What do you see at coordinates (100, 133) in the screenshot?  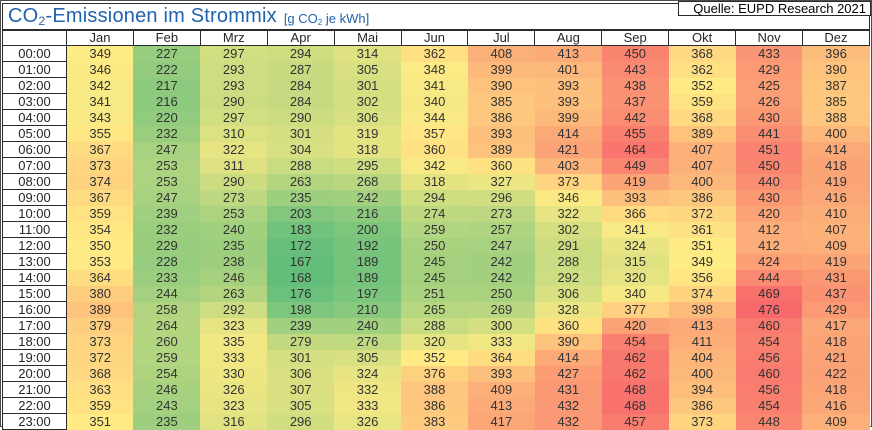 I see `heatmap-cell: 355` at bounding box center [100, 133].